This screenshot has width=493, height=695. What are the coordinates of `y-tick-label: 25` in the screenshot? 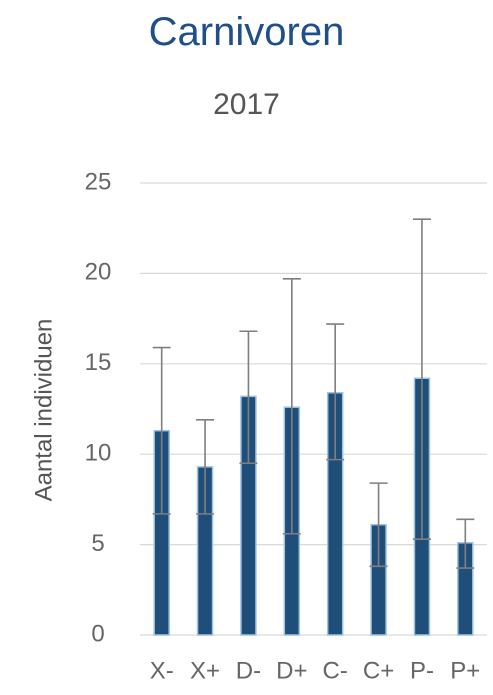 It's located at (98, 181).